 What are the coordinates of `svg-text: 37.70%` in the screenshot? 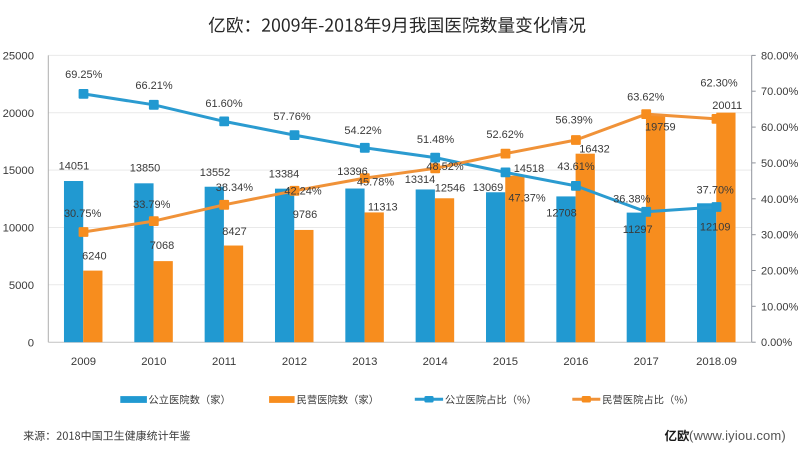 It's located at (716, 190).